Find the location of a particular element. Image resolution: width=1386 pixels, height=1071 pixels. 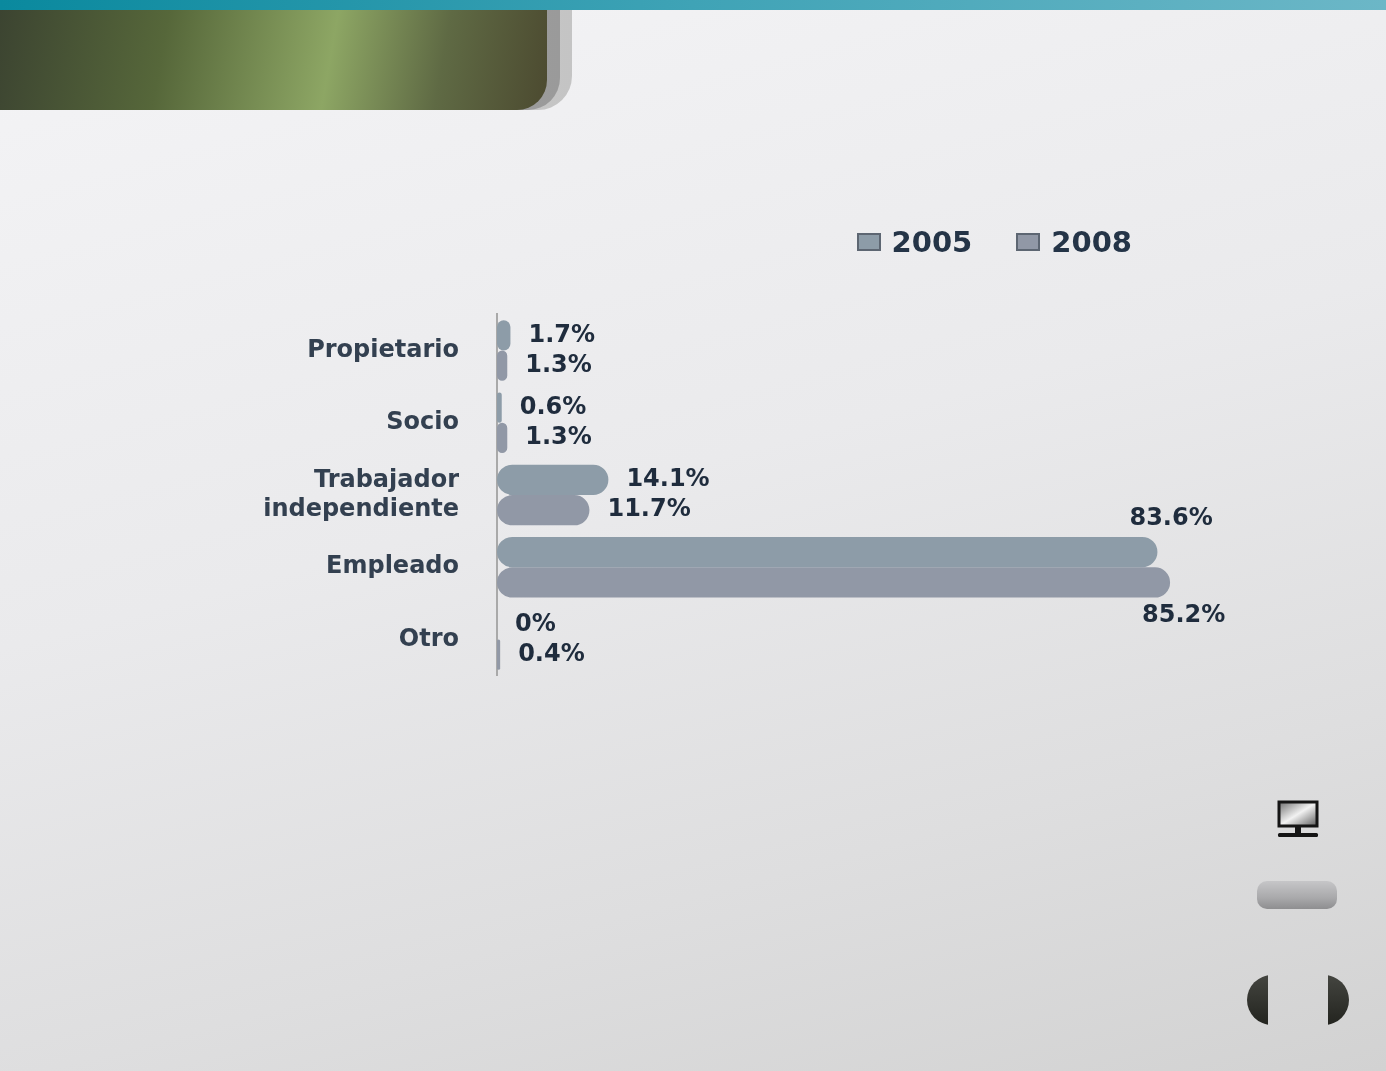

legend-label: 2008 is located at coordinates (1091, 242).